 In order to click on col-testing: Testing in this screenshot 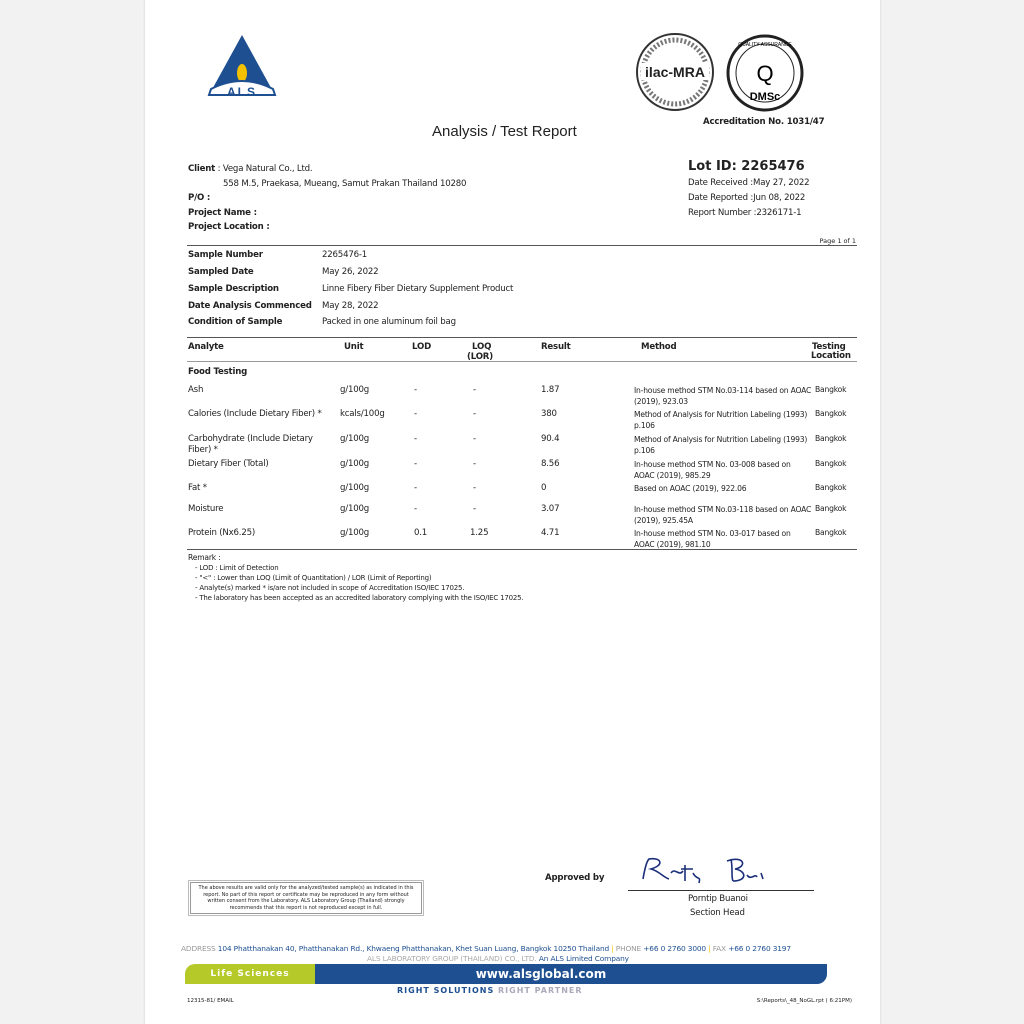, I will do `click(829, 347)`.